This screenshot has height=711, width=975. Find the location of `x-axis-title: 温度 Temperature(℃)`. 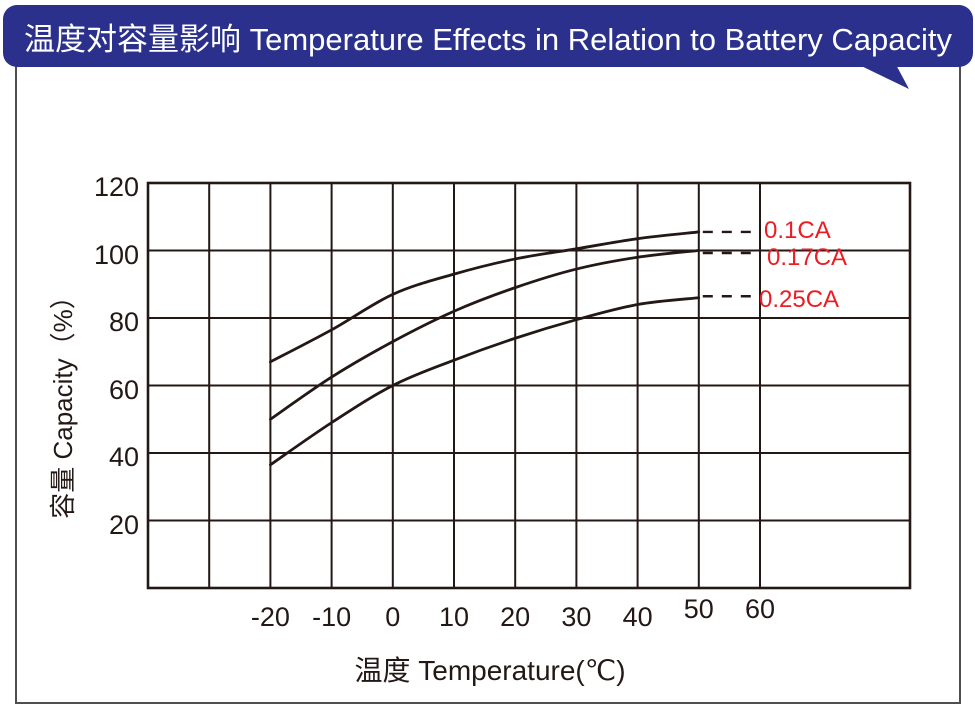

x-axis-title: 温度 Temperature(℃) is located at coordinates (490, 670).